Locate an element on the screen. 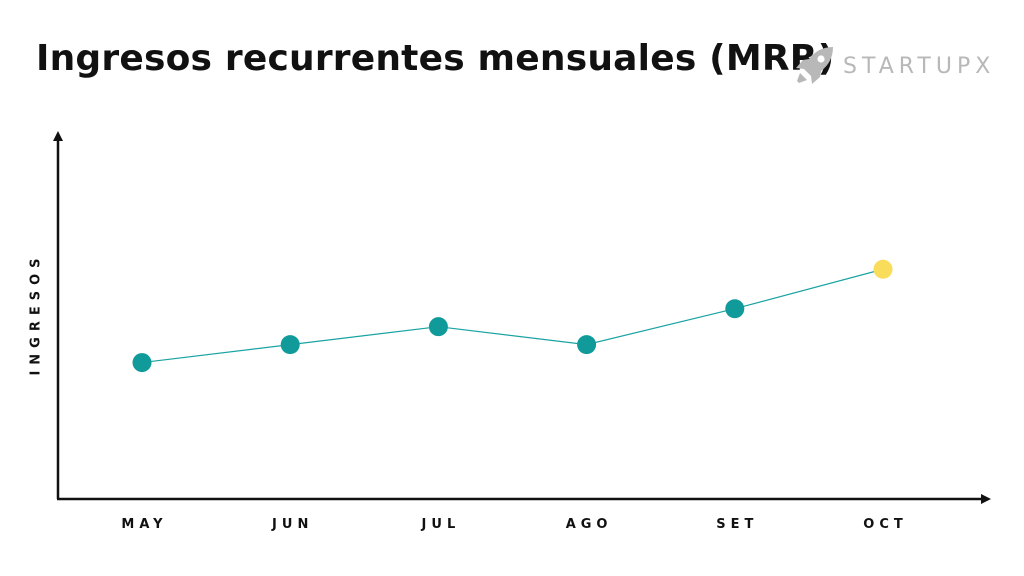 This screenshot has height=576, width=1024. data-point-may is located at coordinates (142, 363).